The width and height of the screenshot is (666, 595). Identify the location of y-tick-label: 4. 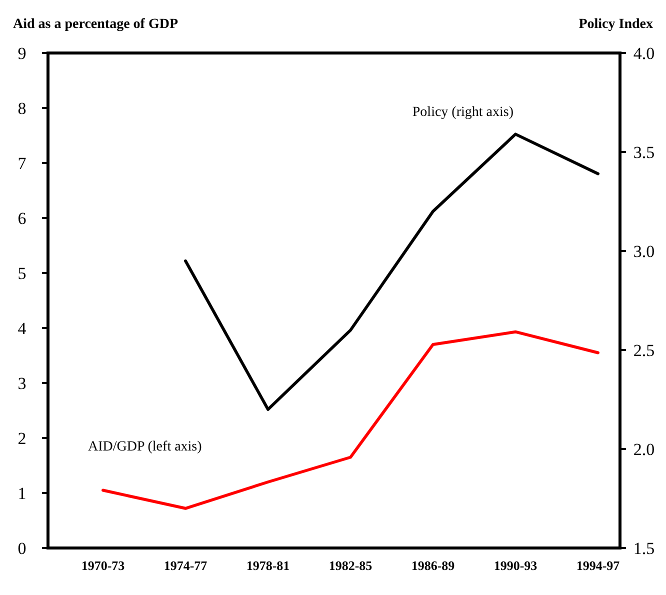
(22, 328).